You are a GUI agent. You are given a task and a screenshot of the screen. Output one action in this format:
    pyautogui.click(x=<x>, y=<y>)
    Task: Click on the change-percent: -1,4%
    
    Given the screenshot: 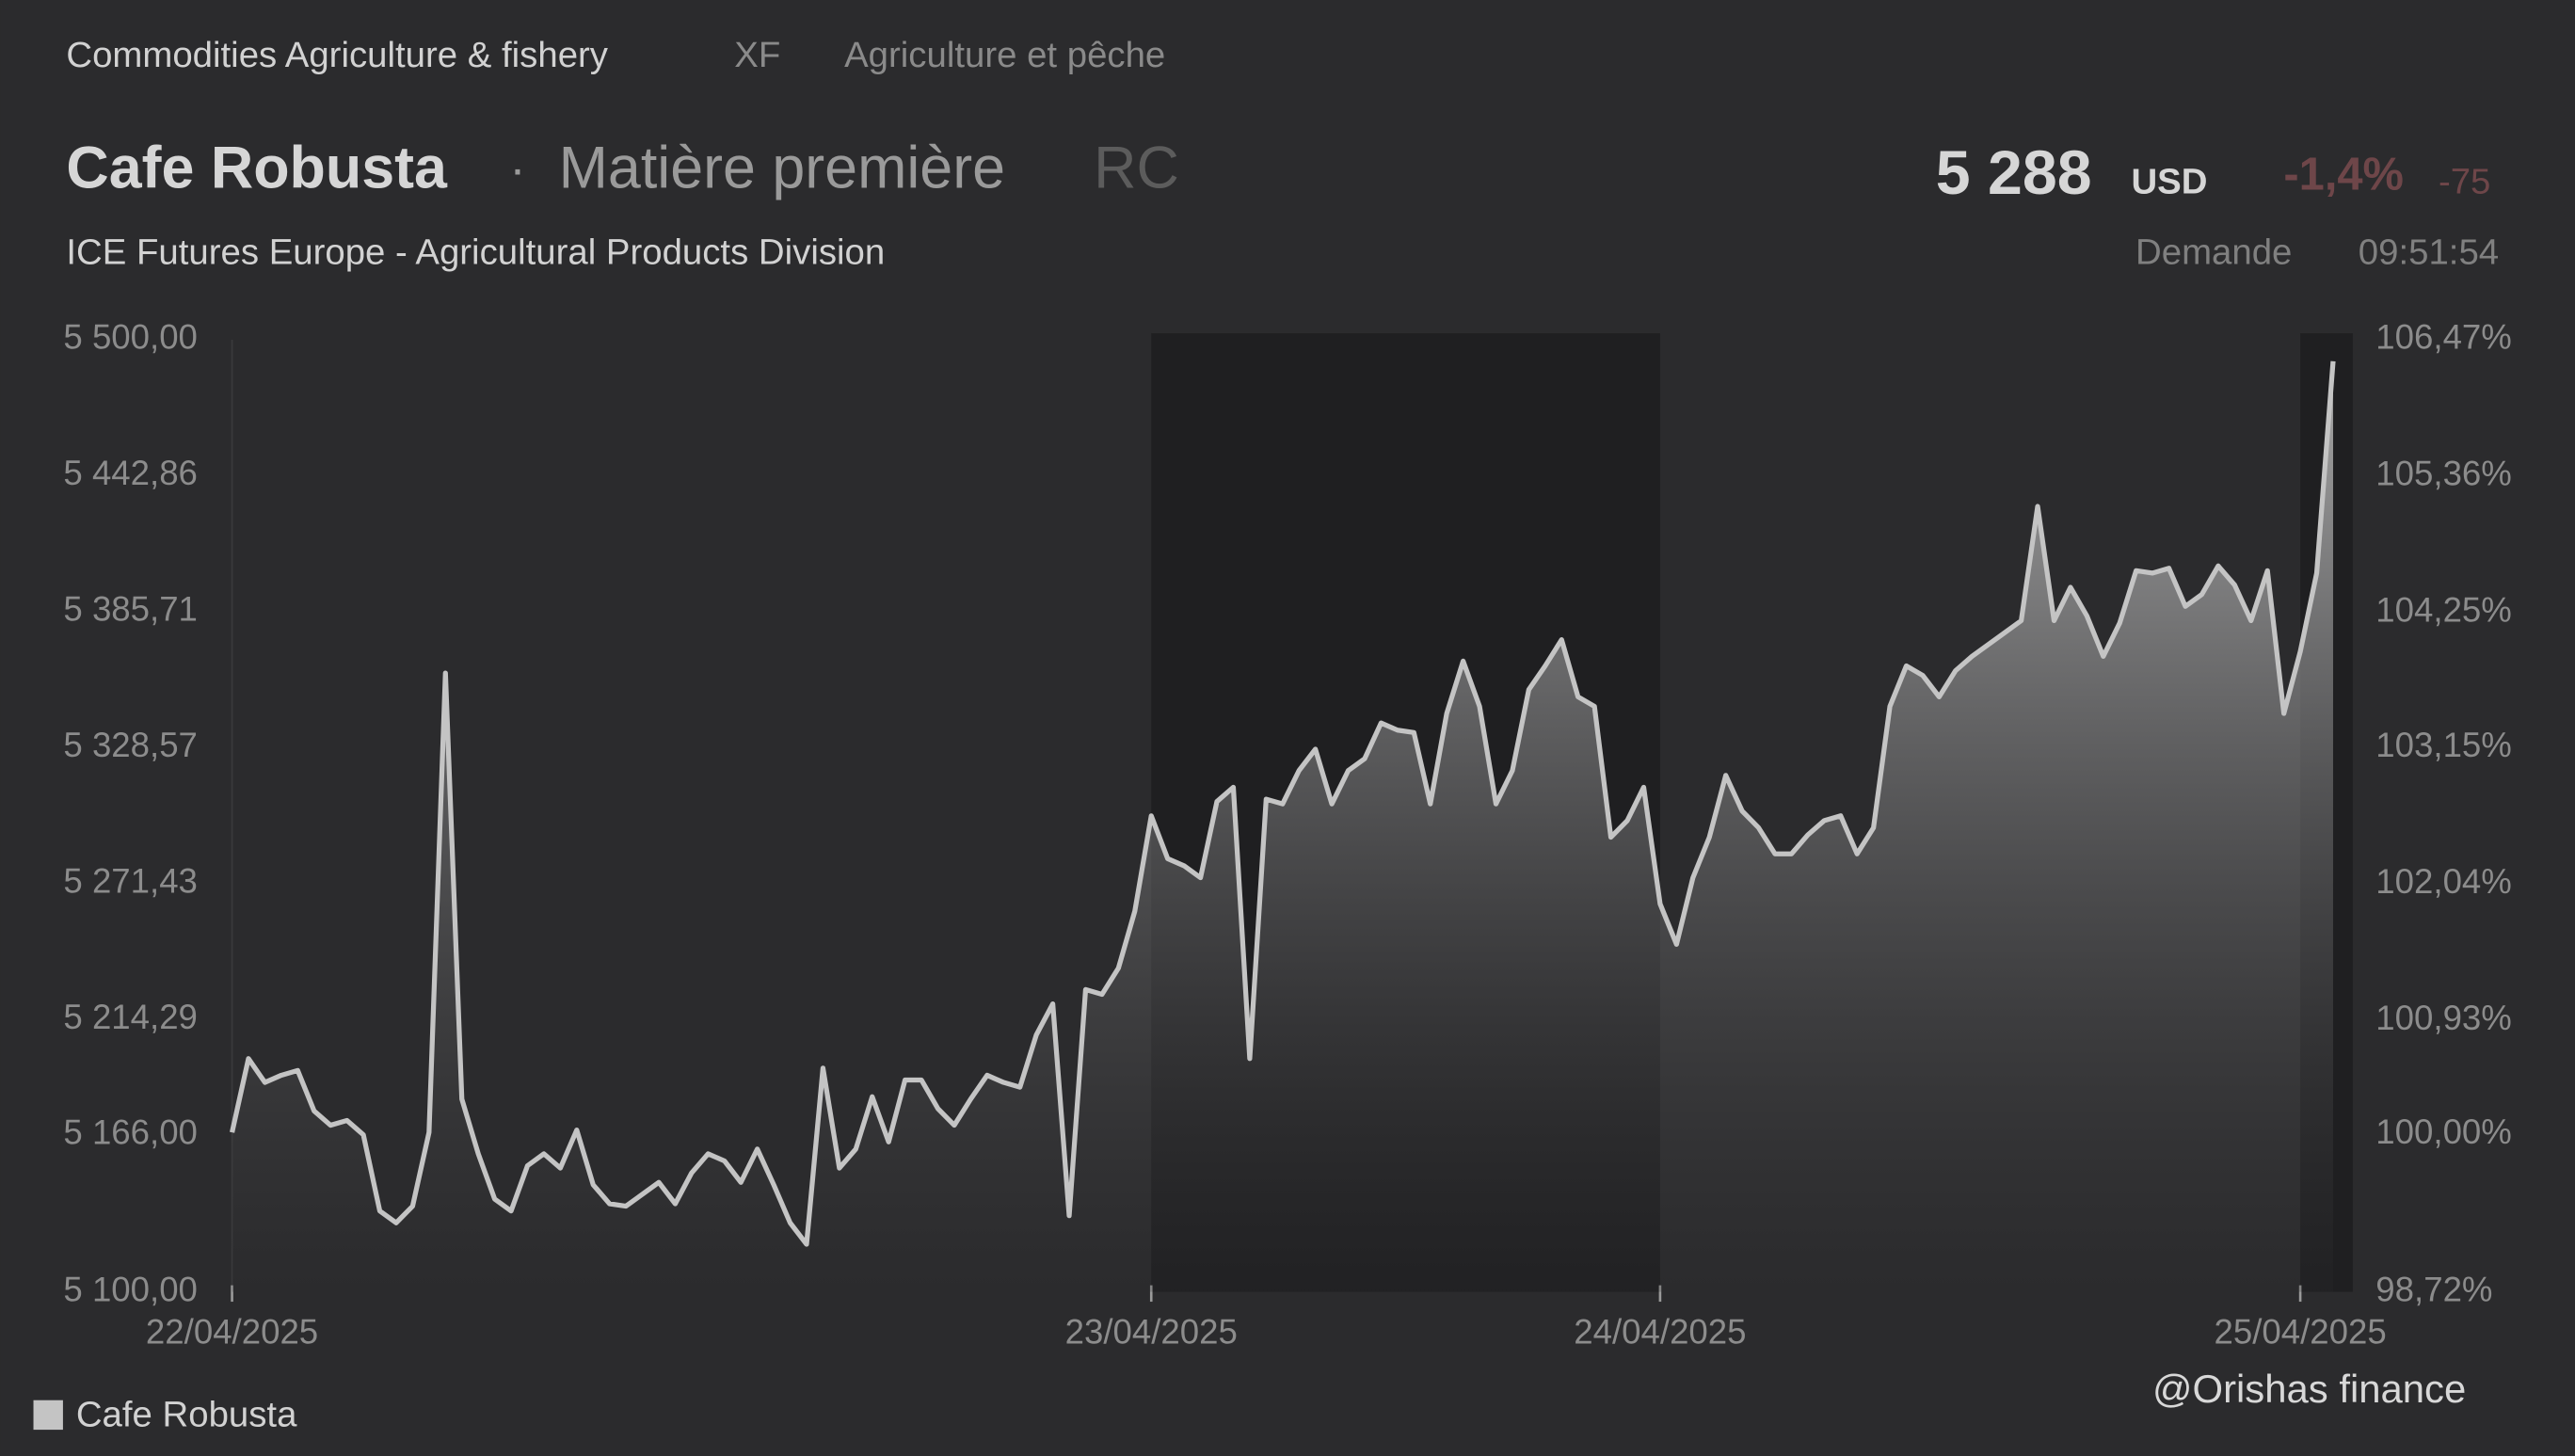 What is the action you would take?
    pyautogui.click(x=2343, y=174)
    